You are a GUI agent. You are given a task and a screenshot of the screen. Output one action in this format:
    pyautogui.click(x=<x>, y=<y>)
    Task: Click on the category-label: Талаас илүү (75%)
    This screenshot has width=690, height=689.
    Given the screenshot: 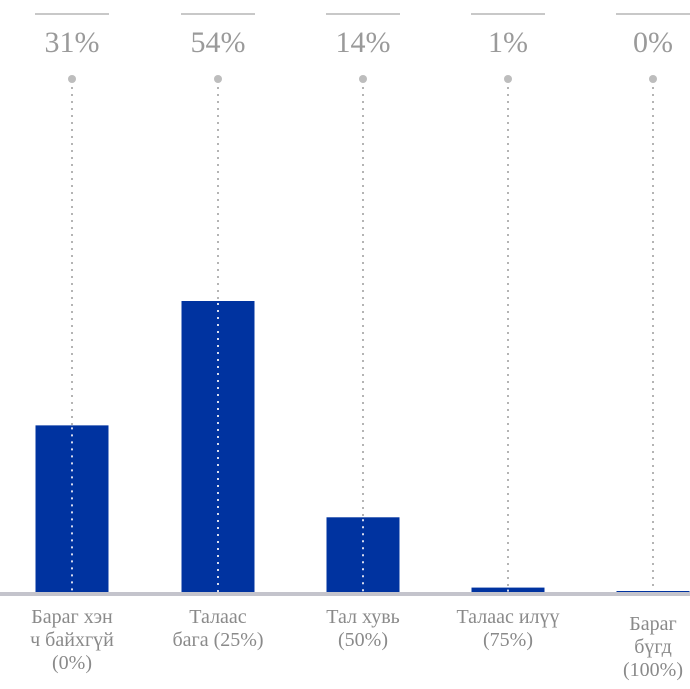 What is the action you would take?
    pyautogui.click(x=507, y=628)
    